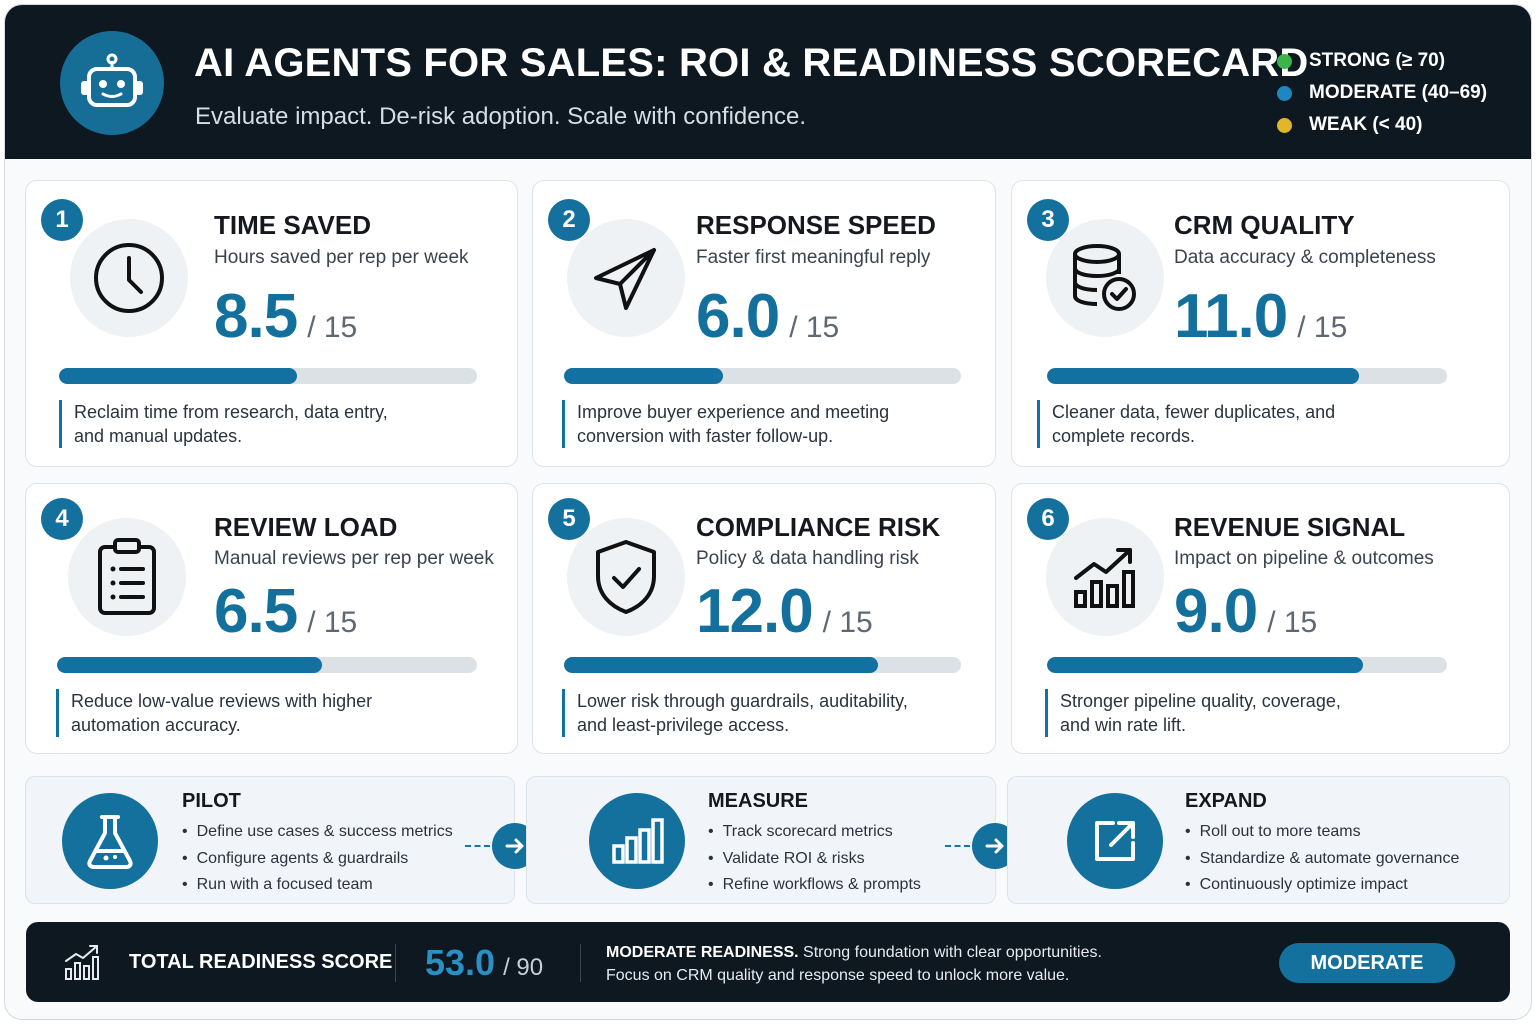 The image size is (1536, 1024). What do you see at coordinates (1194, 412) in the screenshot?
I see `description-line: Cleaner data, fewer duplicates, and` at bounding box center [1194, 412].